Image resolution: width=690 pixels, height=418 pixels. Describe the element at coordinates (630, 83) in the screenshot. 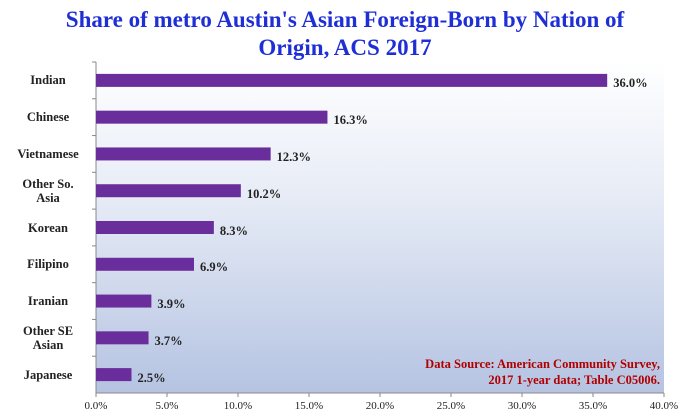

I see `value-label: 36.0%` at that location.